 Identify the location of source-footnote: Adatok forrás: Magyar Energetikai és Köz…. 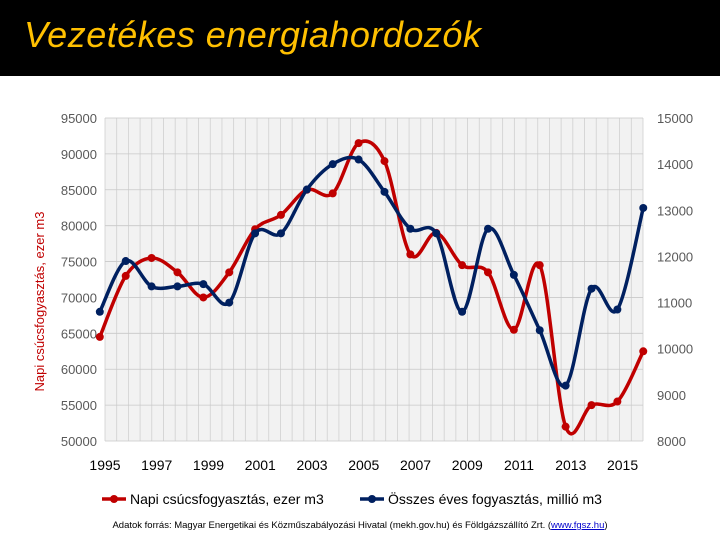
(360, 525).